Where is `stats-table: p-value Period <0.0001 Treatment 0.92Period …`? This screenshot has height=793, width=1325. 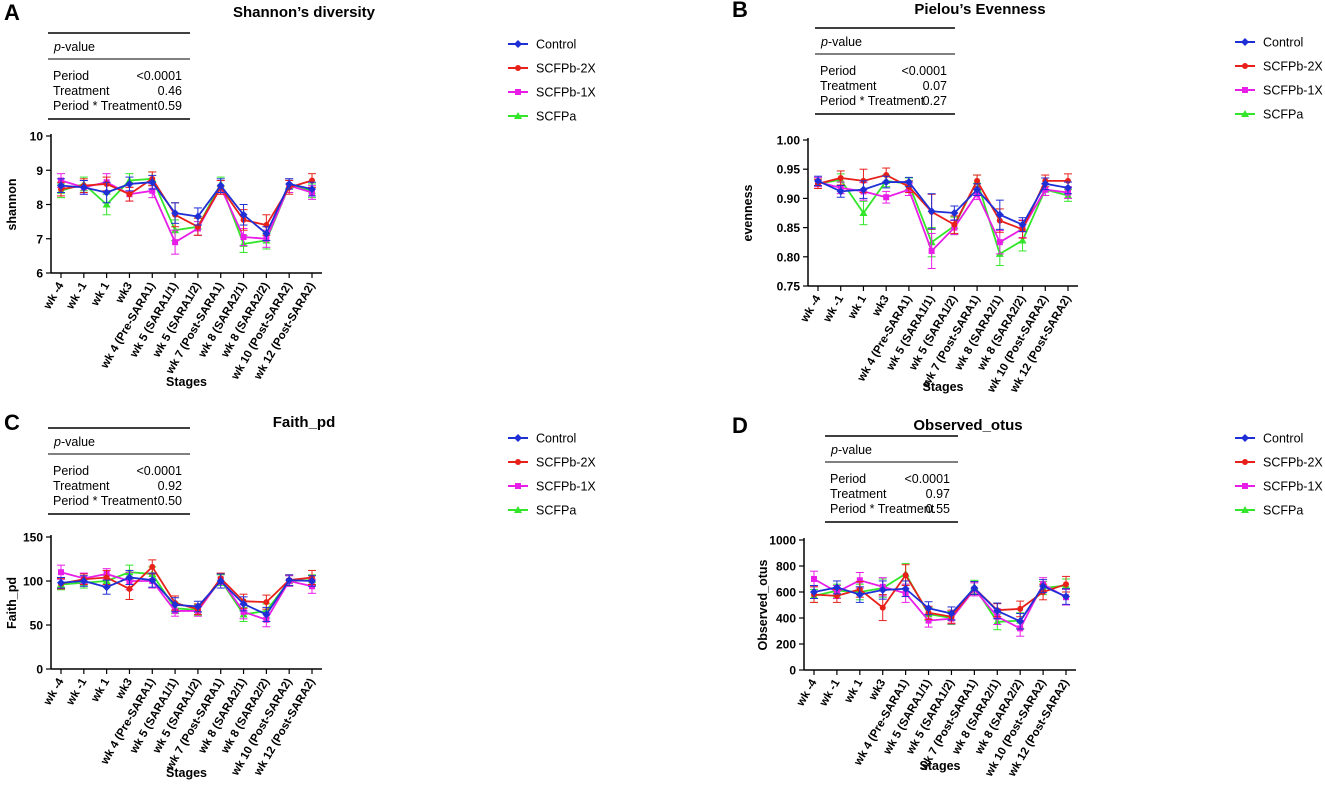
stats-table: p-value Period <0.0001 Treatment 0.92Period … is located at coordinates (119, 471).